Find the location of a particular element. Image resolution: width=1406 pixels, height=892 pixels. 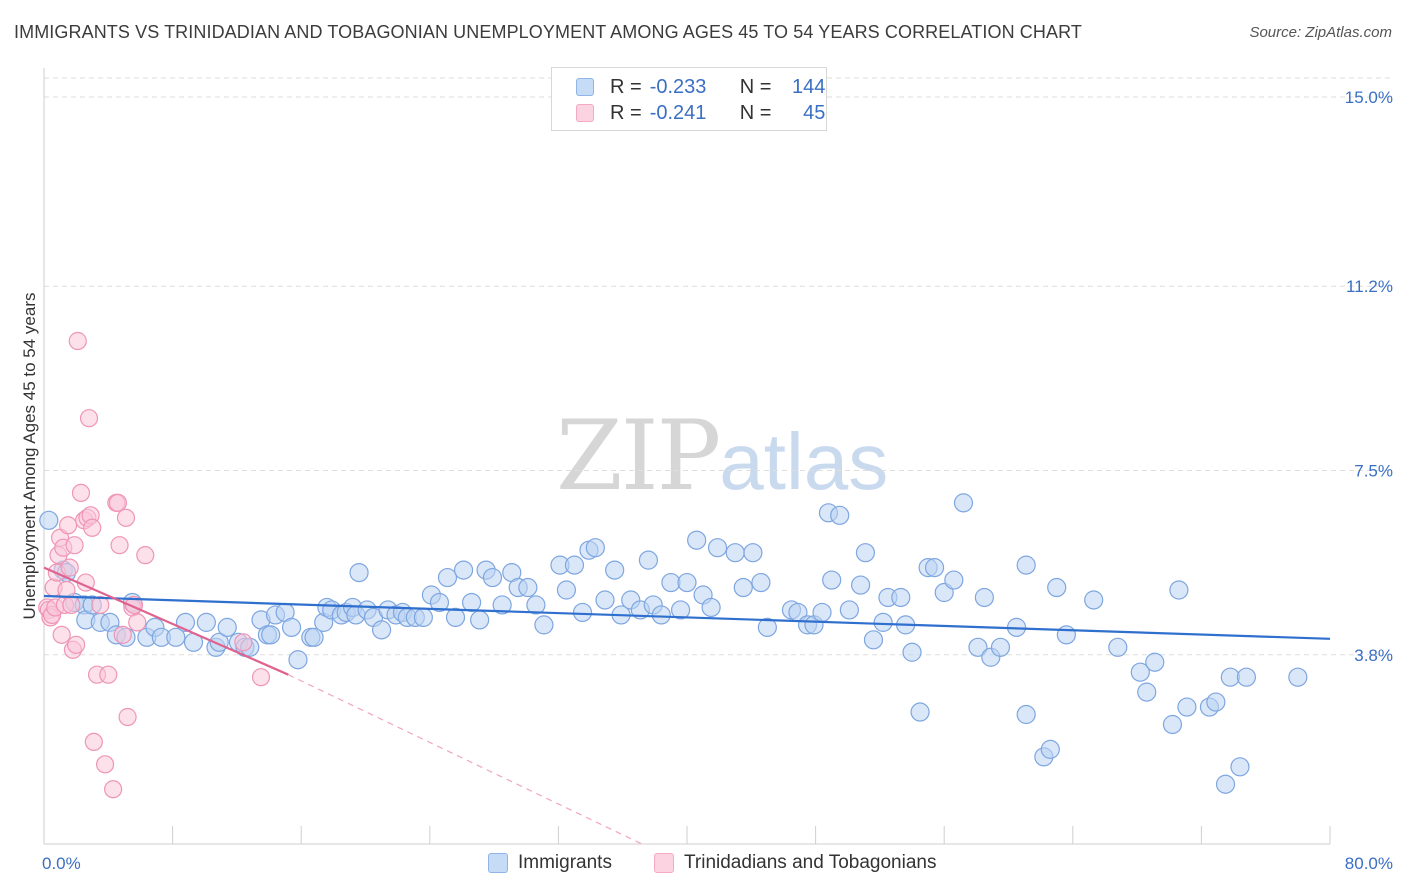

x-tick-labels: 0.0% 80.0% is located at coordinates (717, 863).